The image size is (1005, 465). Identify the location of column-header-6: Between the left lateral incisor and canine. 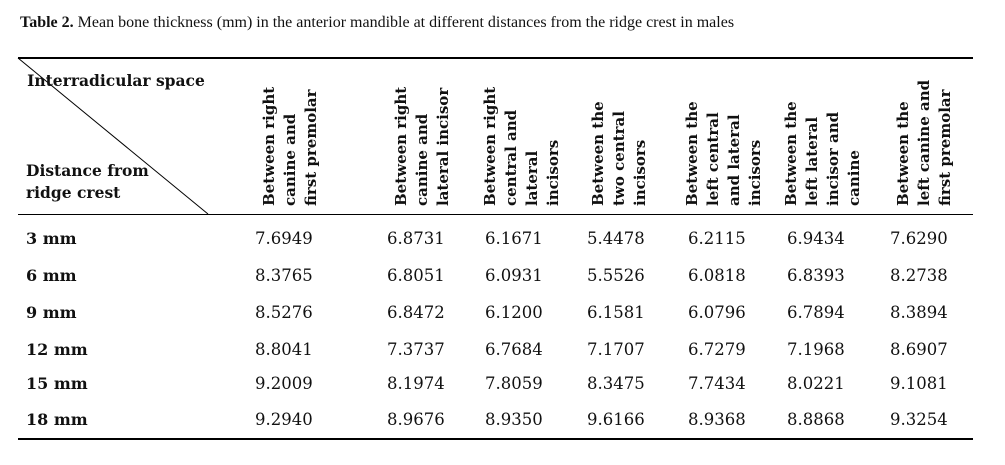
(823, 153).